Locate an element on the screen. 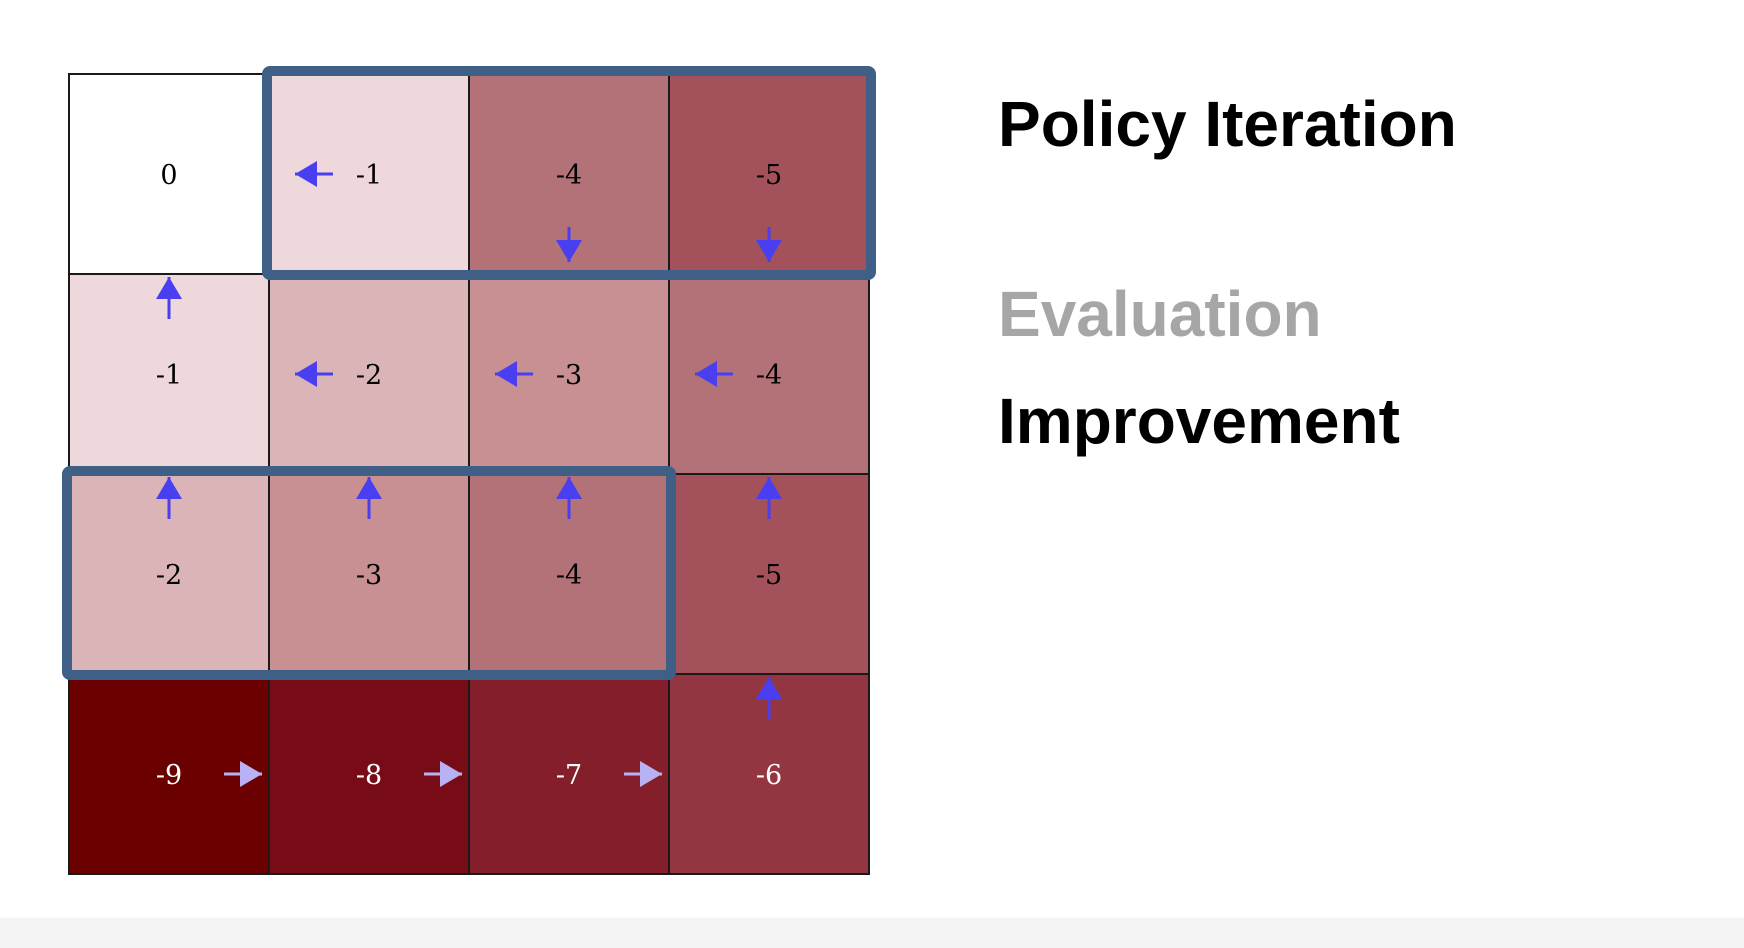 The height and width of the screenshot is (948, 1744). step-improvement: Improvement is located at coordinates (1199, 421).